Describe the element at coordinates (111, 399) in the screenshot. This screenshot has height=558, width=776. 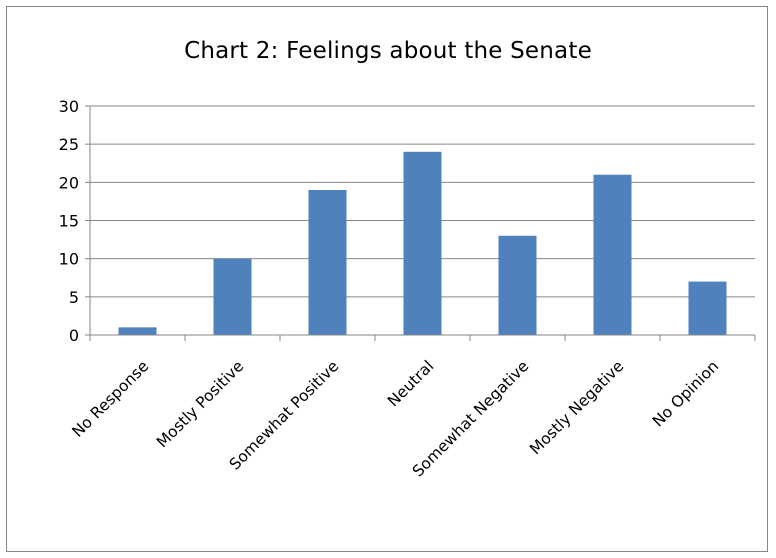
I see `x-category-label: No Response` at that location.